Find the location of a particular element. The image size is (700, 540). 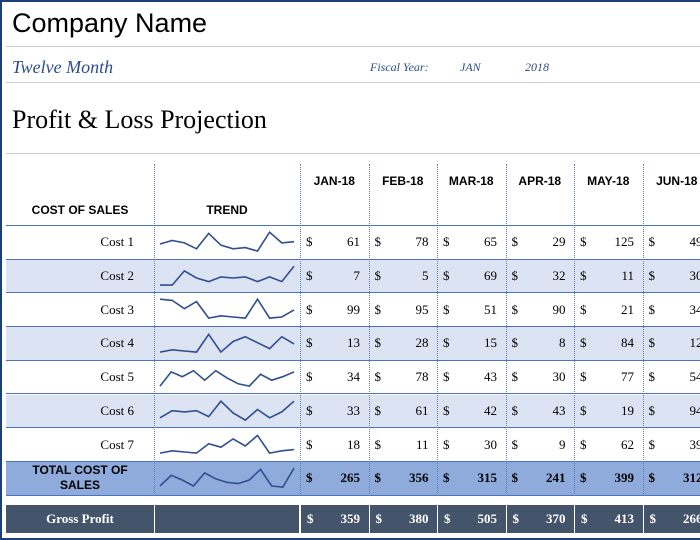

month-header-4: APR-18 is located at coordinates (540, 181).